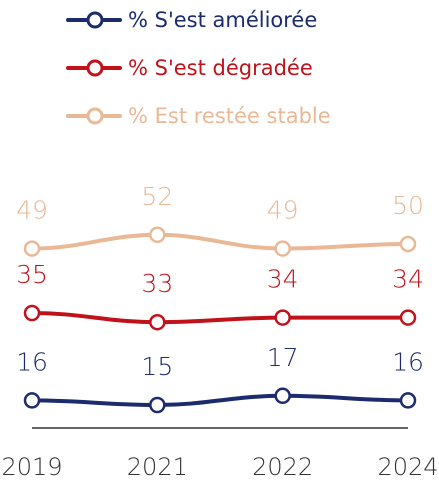  What do you see at coordinates (220, 68) in the screenshot?
I see `legend-label: % S'est dégradée` at bounding box center [220, 68].